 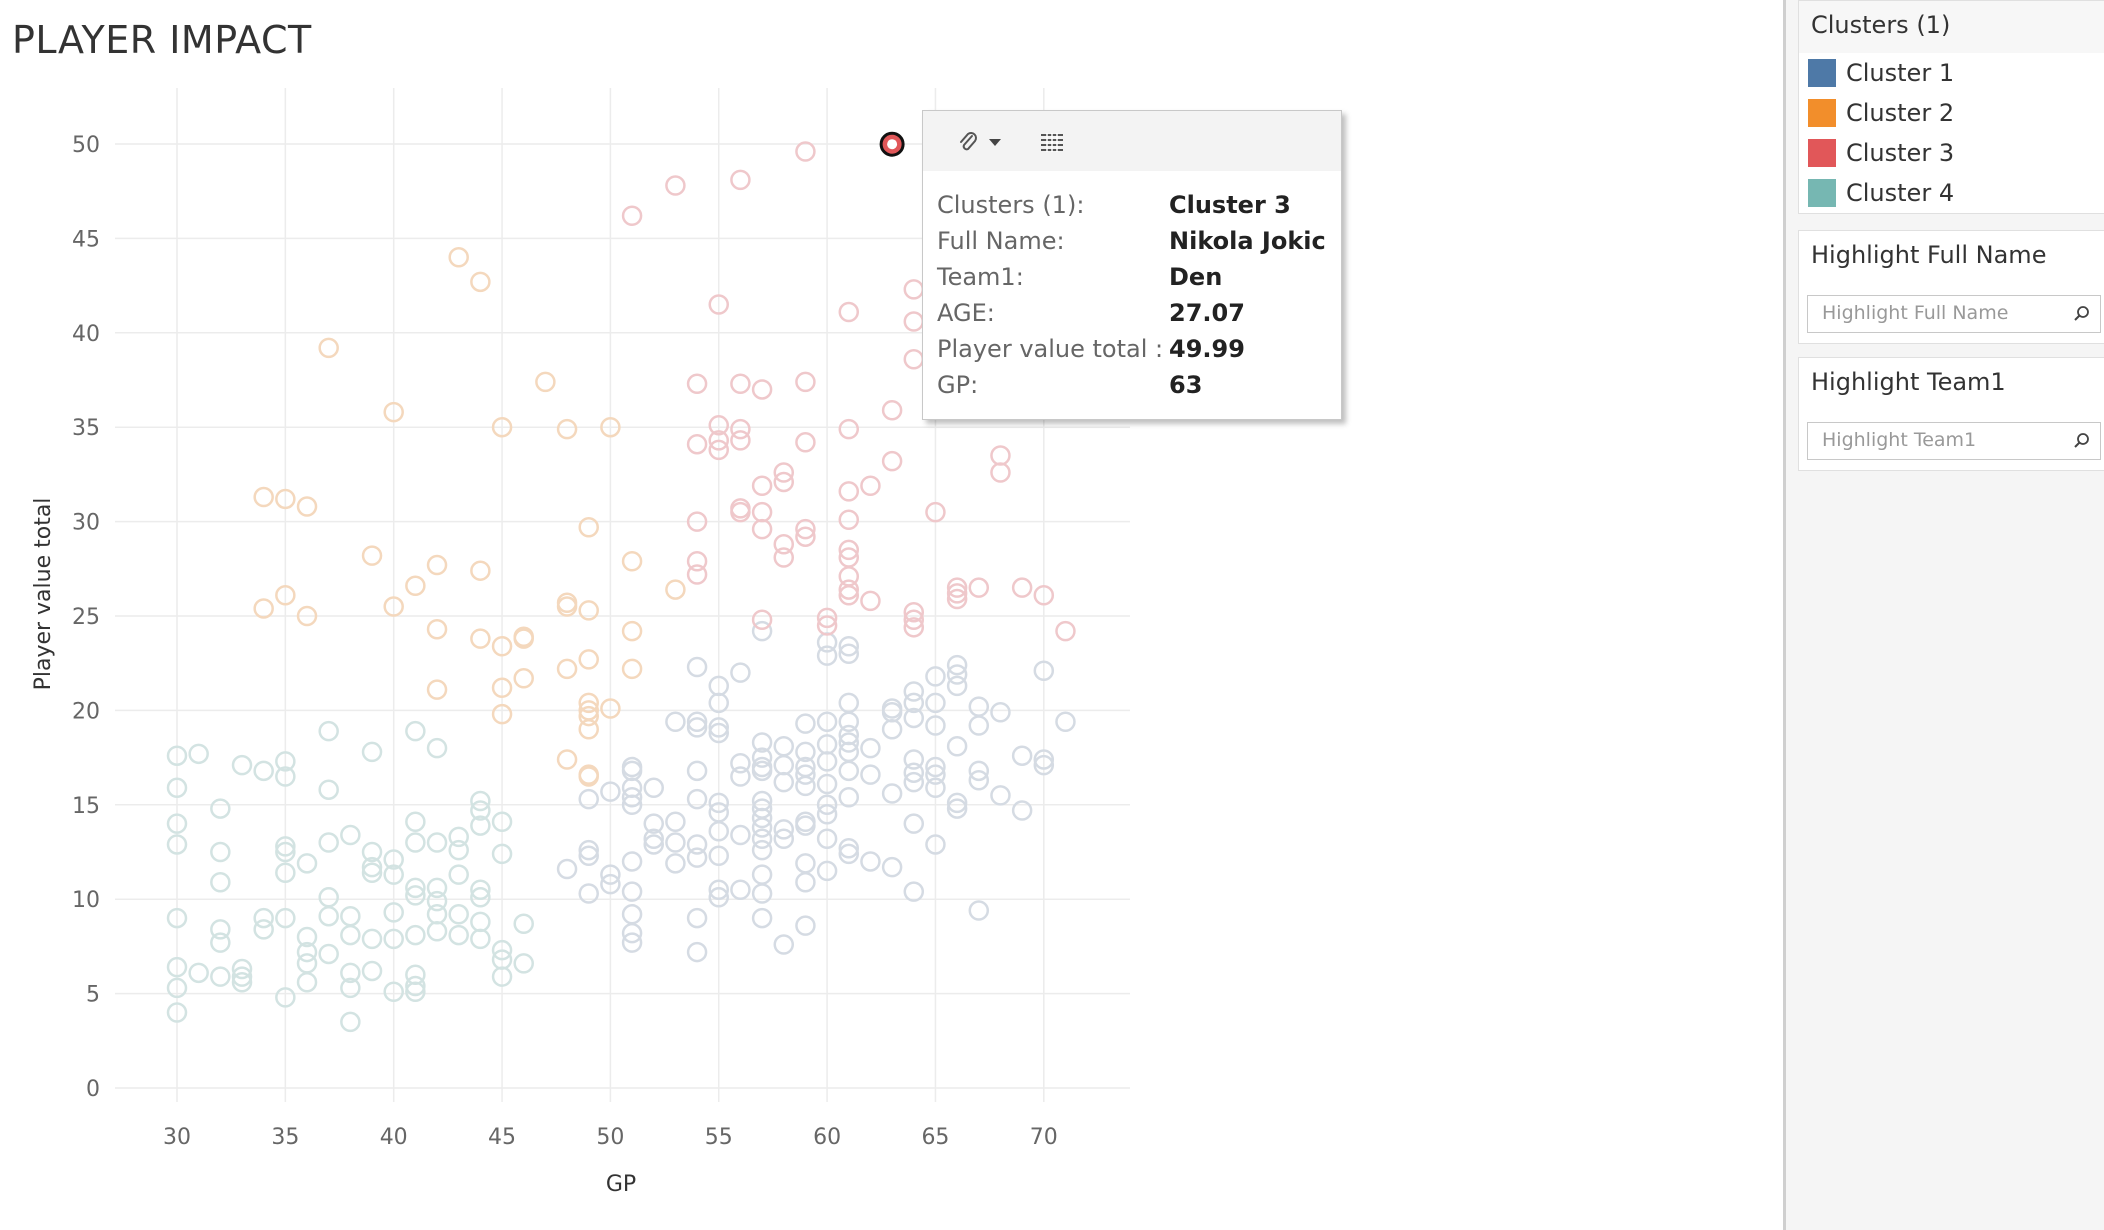 What do you see at coordinates (2082, 441) in the screenshot?
I see `search-icon` at bounding box center [2082, 441].